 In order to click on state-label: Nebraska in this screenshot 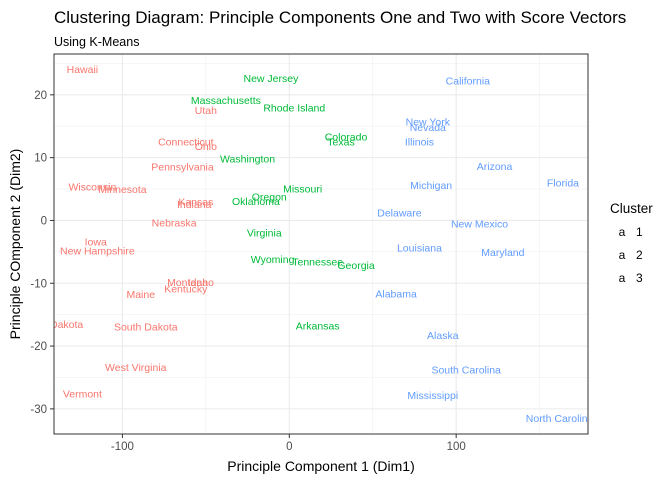, I will do `click(174, 223)`.